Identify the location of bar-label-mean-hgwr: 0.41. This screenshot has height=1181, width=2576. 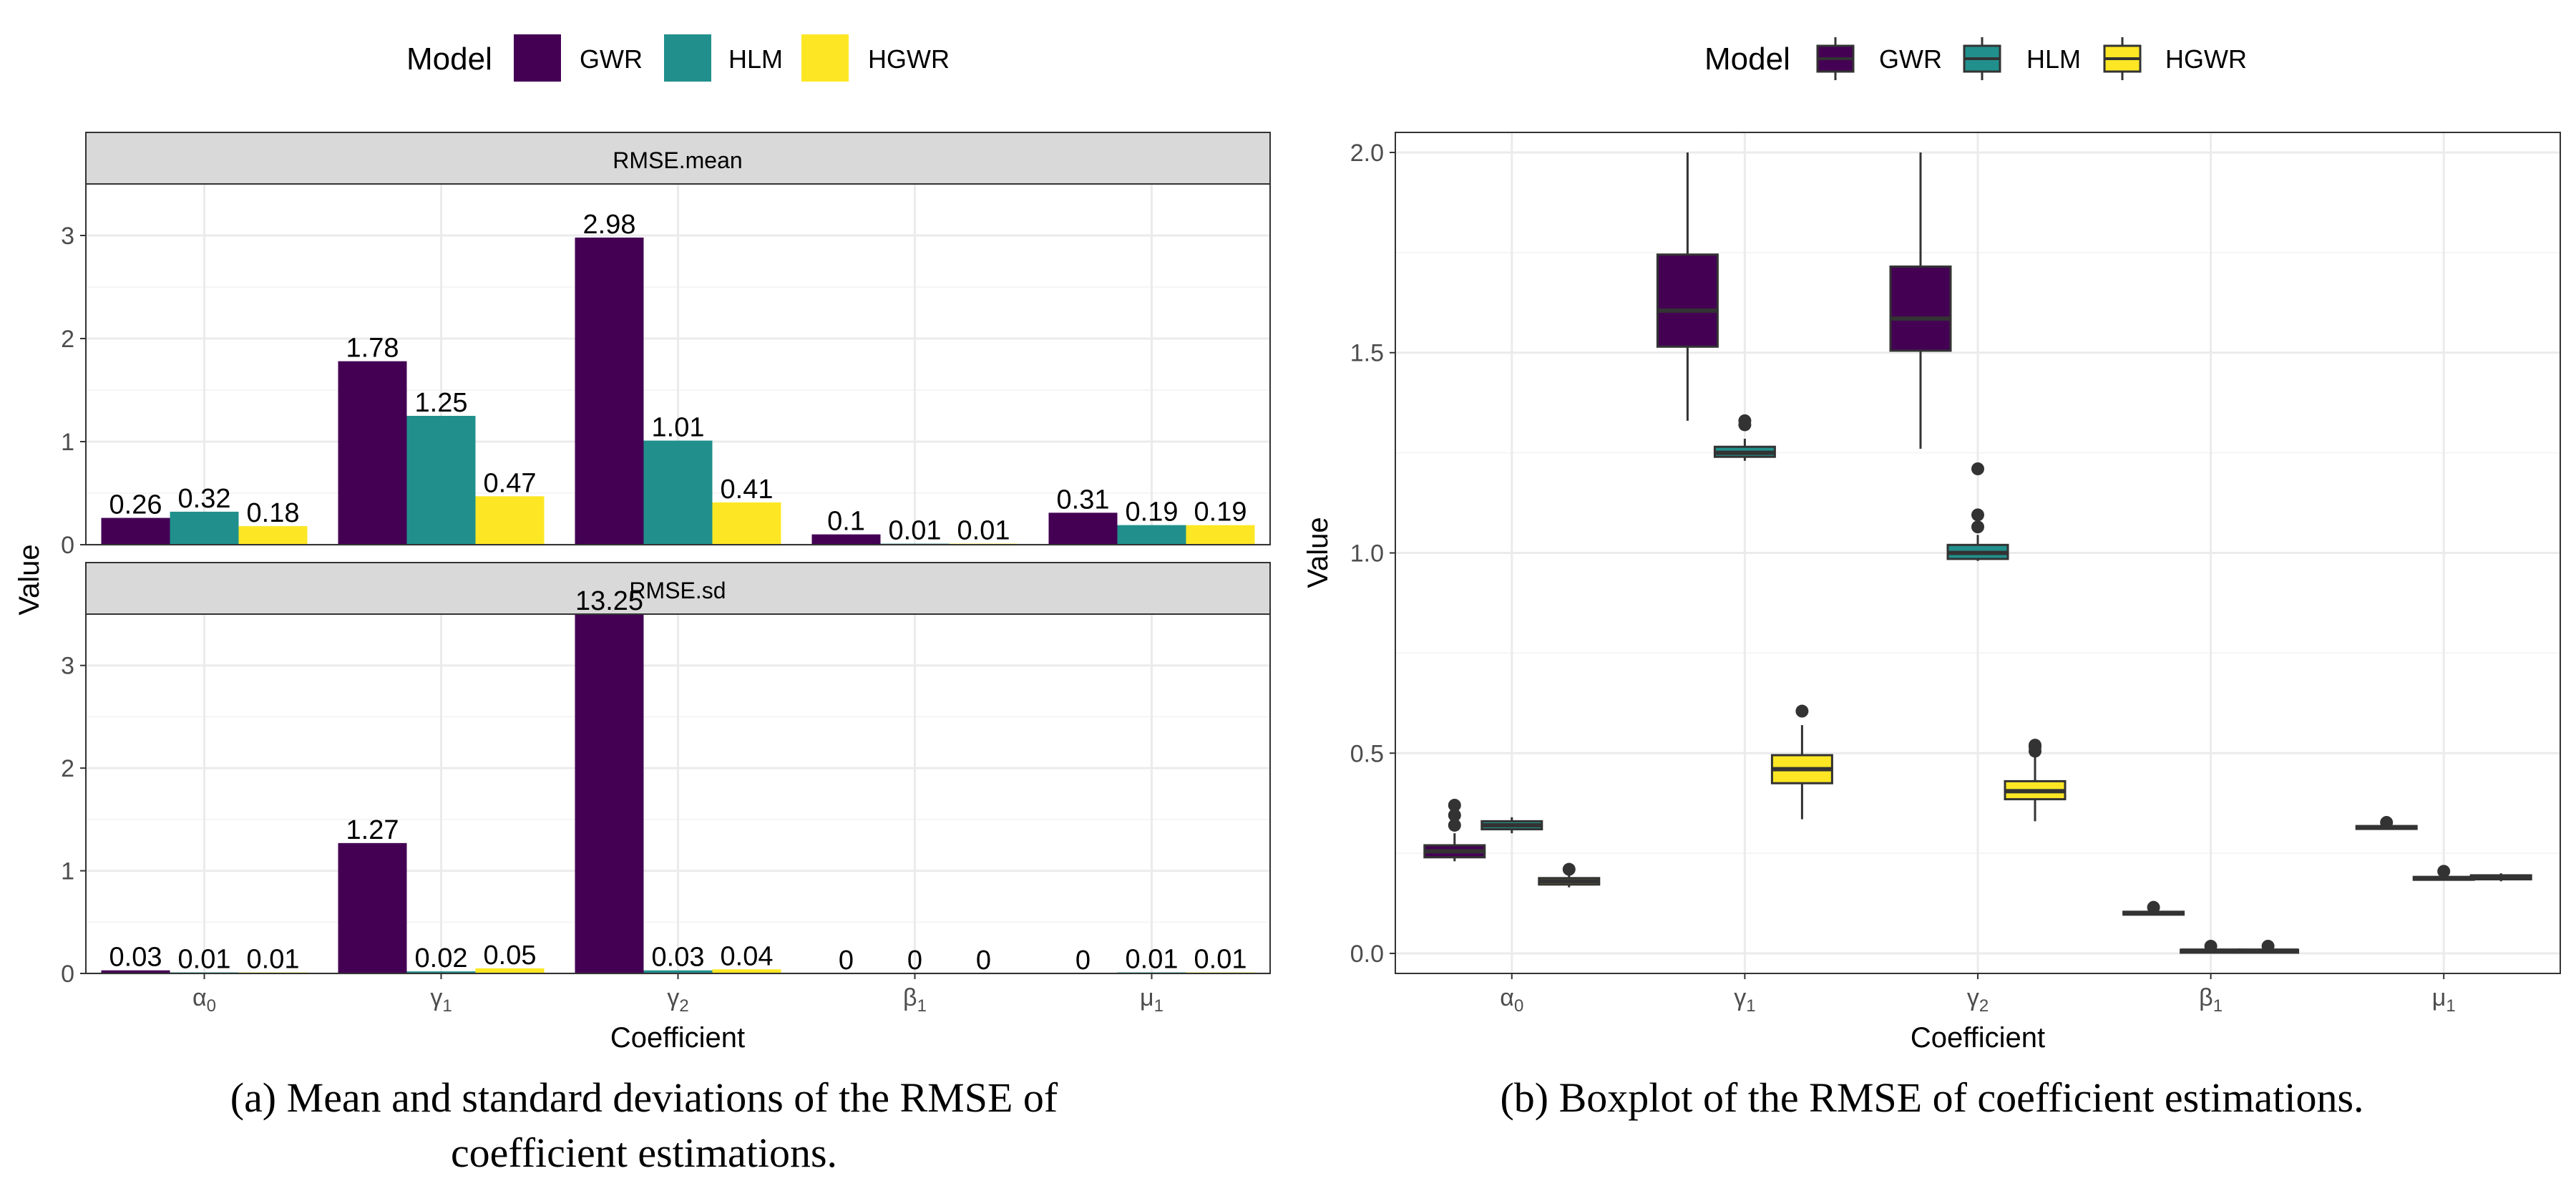
(747, 490).